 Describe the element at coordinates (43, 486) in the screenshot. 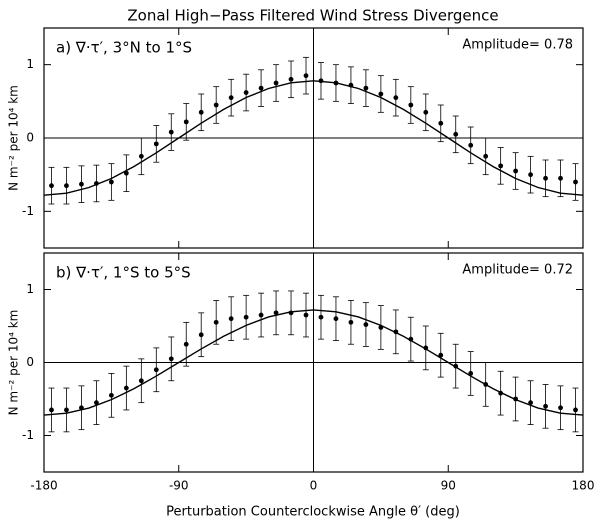

I see `x-tick-label: -180` at that location.